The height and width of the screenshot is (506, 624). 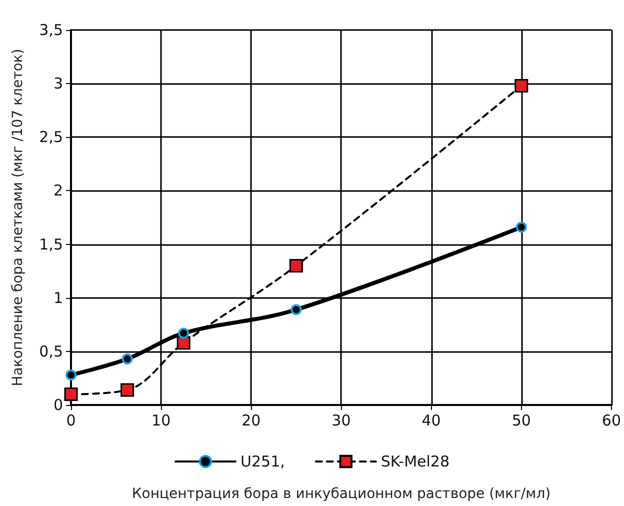 I want to click on y-tick-label: 1, so click(x=58, y=297).